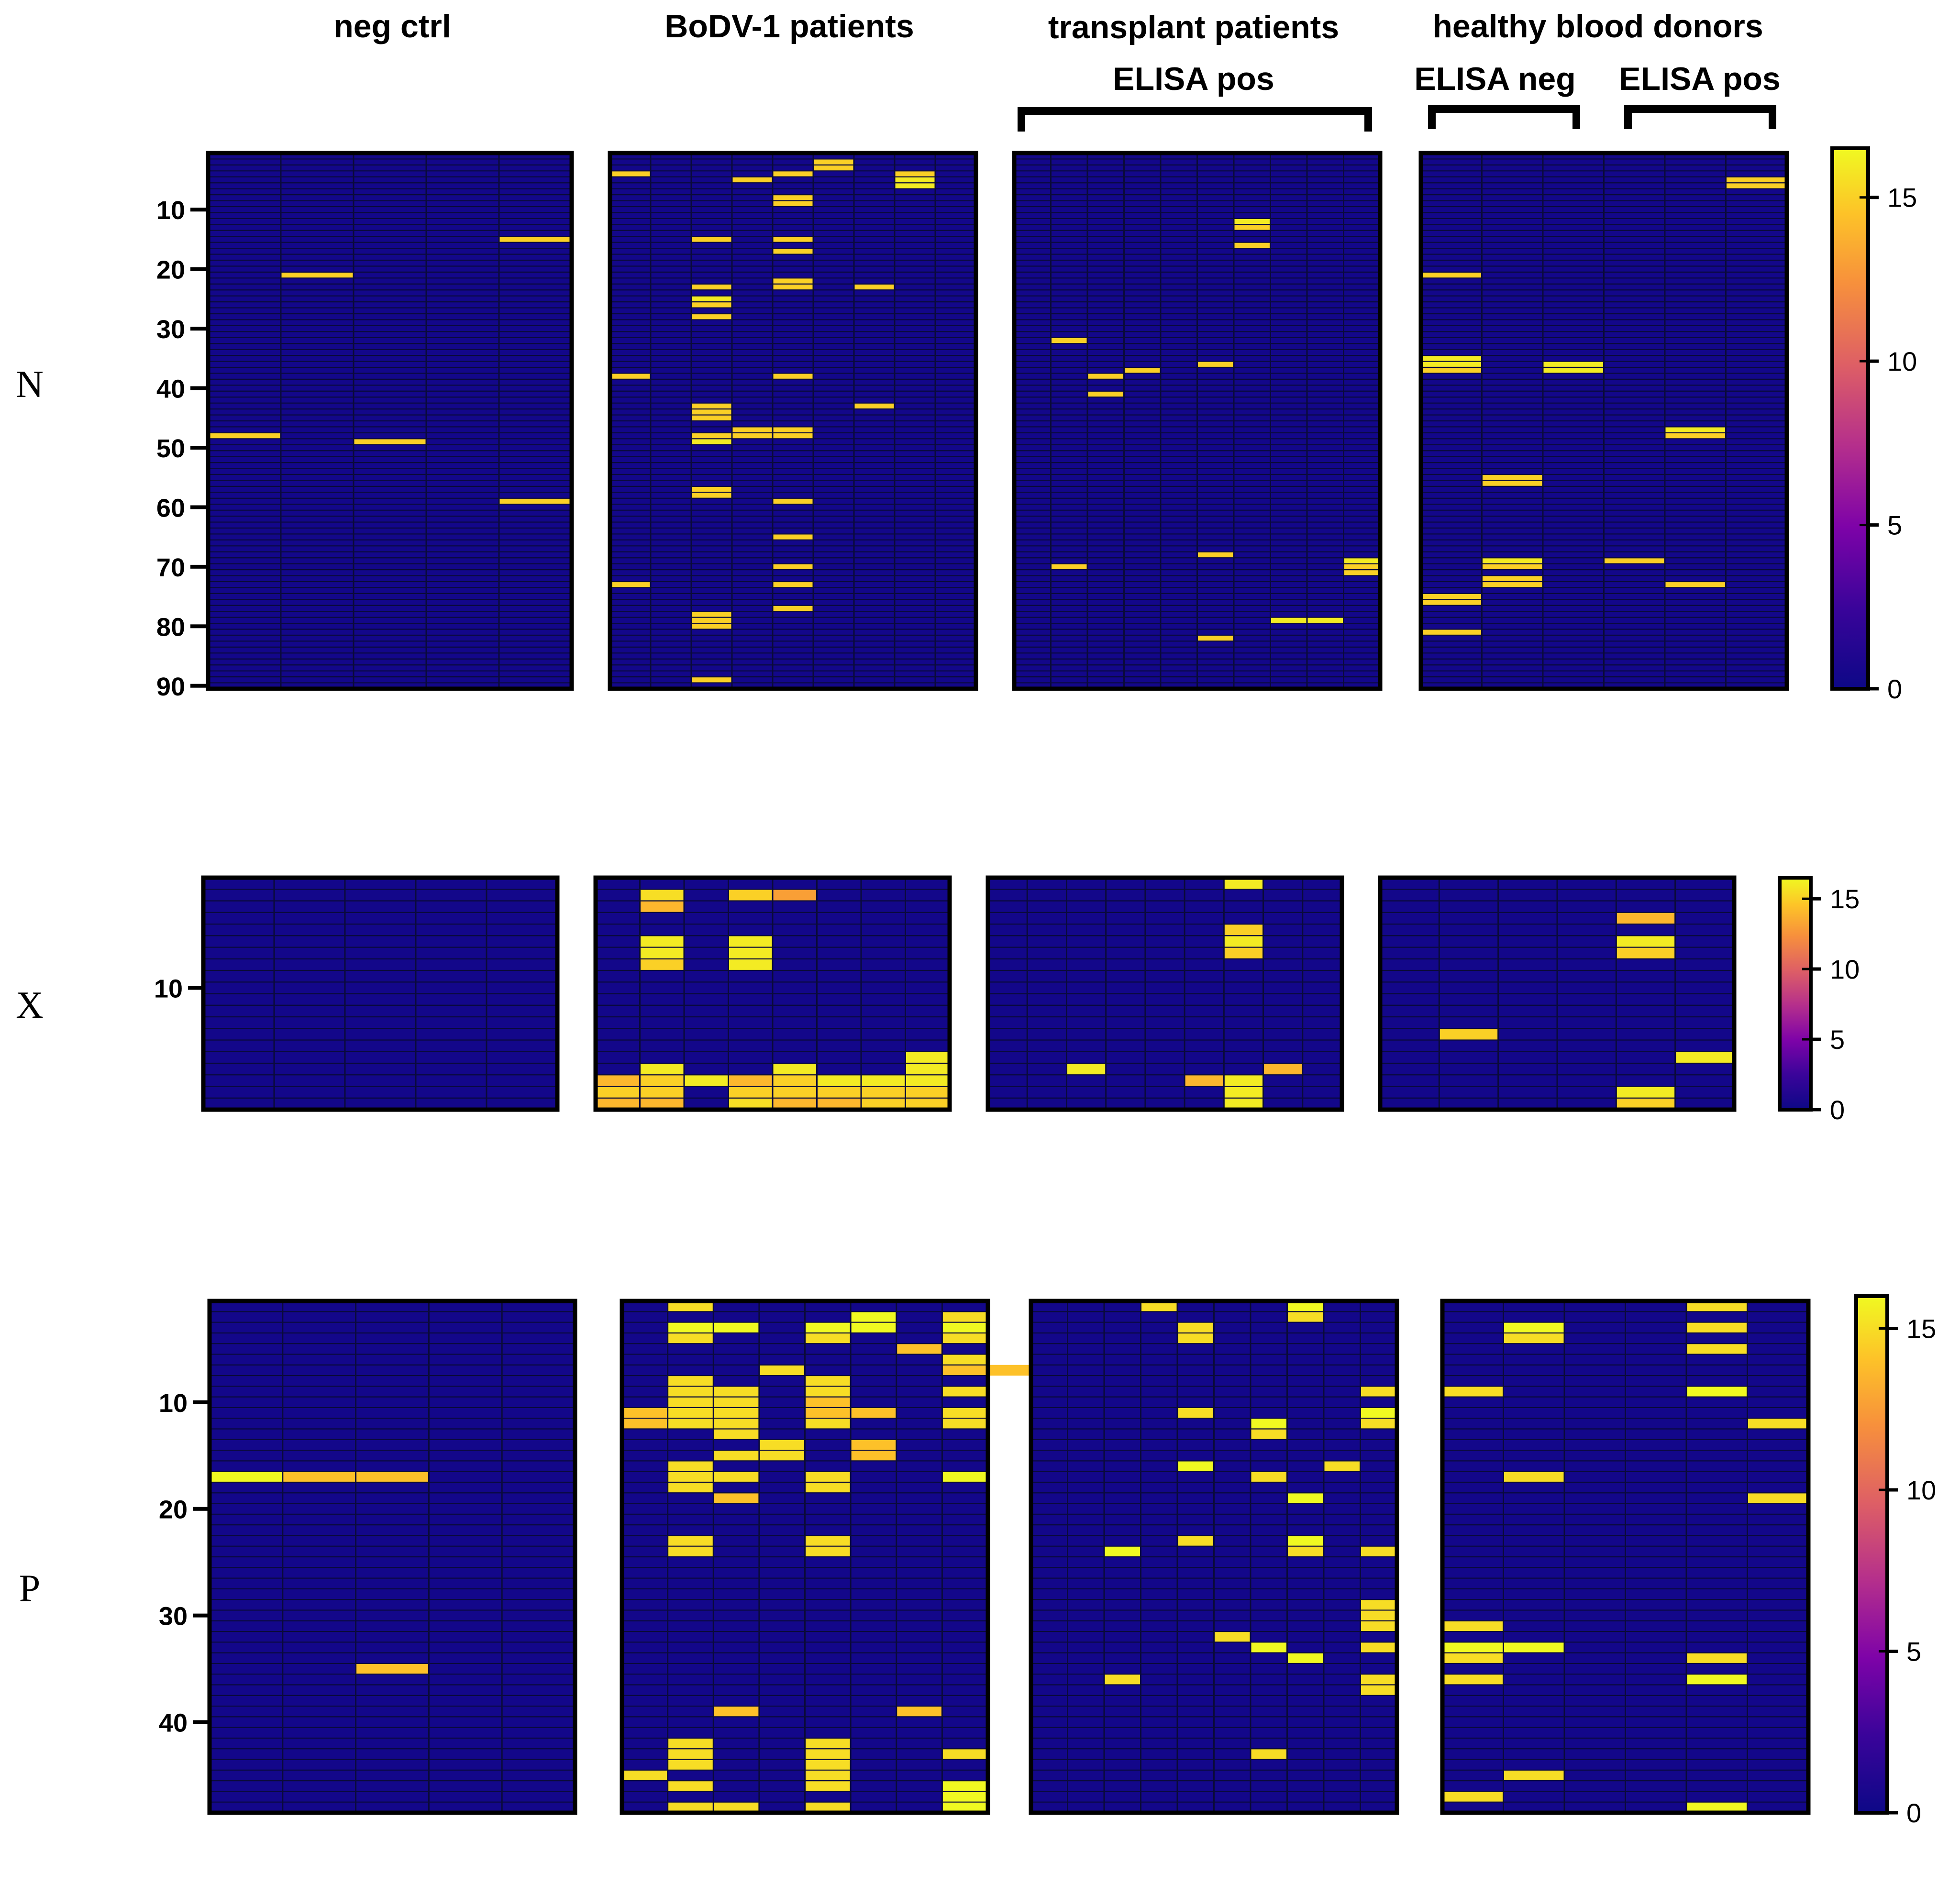  Describe the element at coordinates (170, 567) in the screenshot. I see `y-tick-label: 70` at that location.